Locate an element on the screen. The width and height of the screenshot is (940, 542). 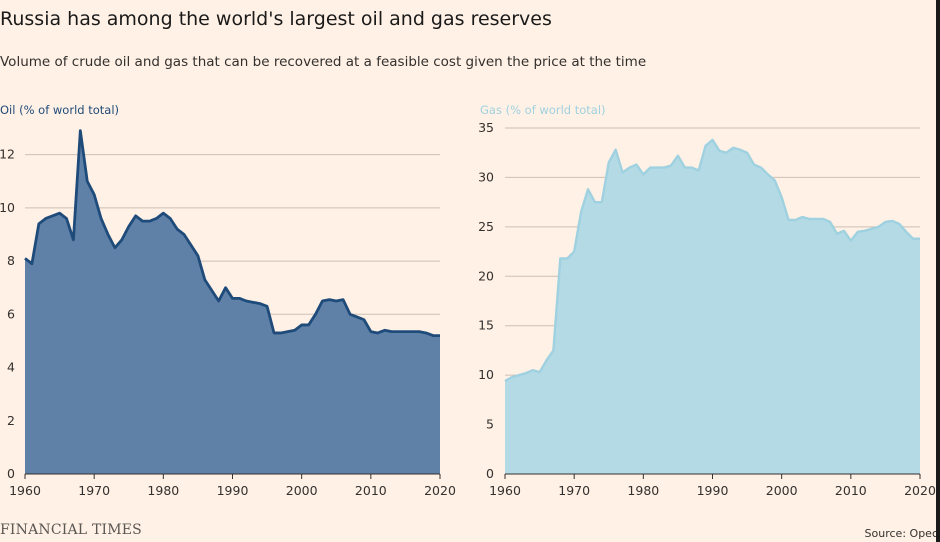
oil-ytick-label: 8 is located at coordinates (11, 260).